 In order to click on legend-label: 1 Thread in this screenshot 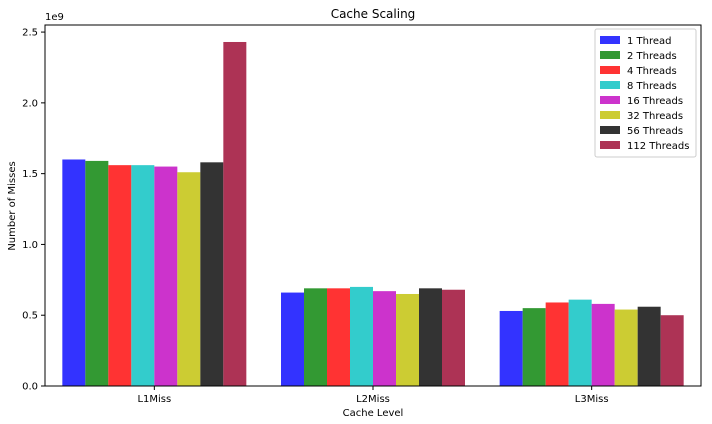, I will do `click(649, 41)`.